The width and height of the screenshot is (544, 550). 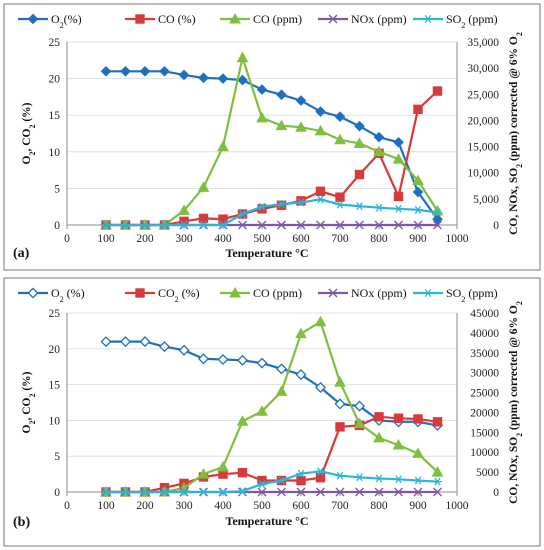 What do you see at coordinates (106, 506) in the screenshot?
I see `x-tick-label: 100` at bounding box center [106, 506].